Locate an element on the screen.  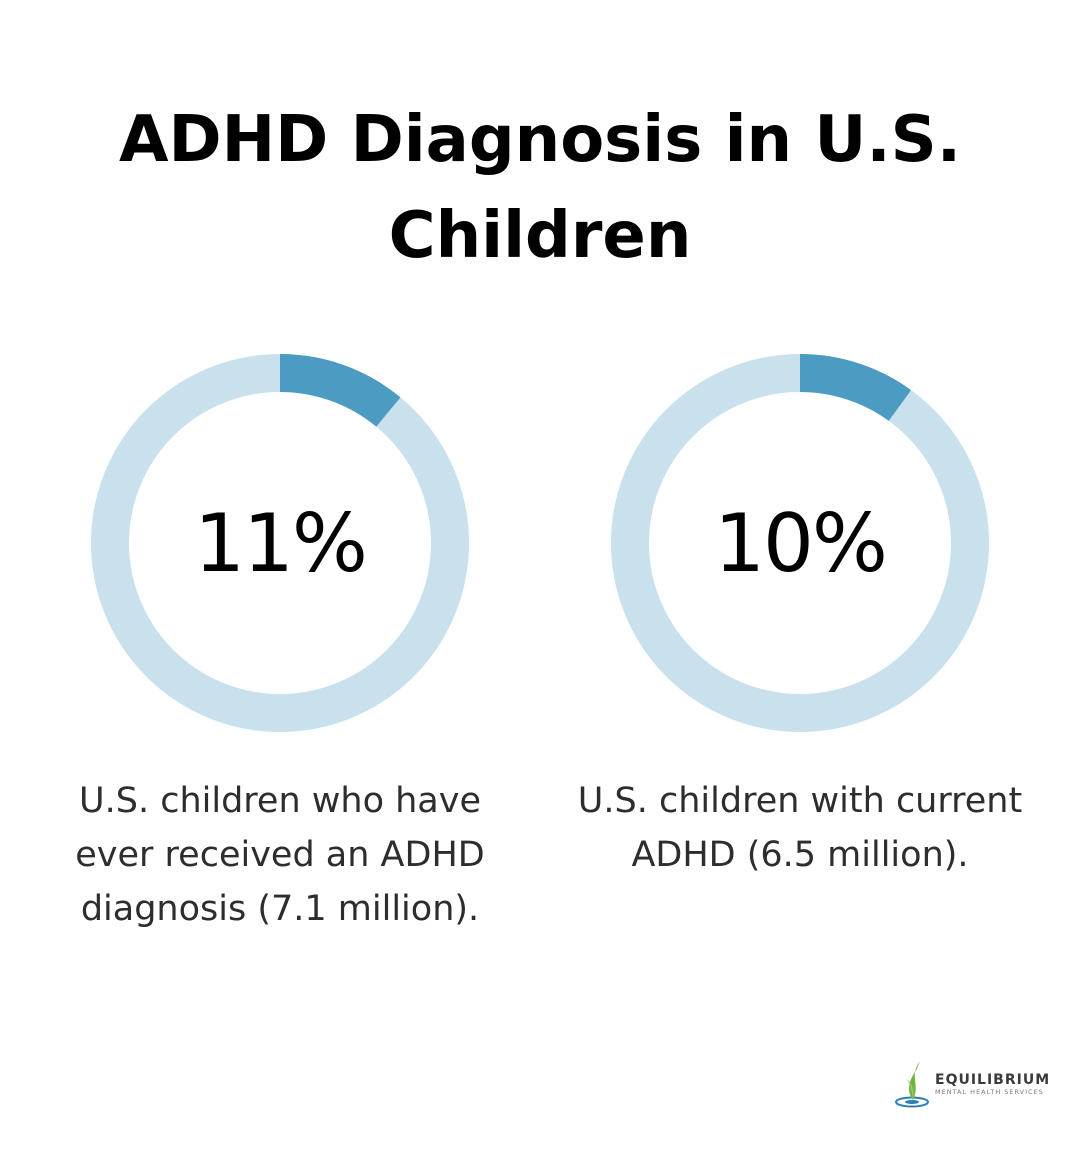
donut-chart-current: 10% is located at coordinates (800, 543).